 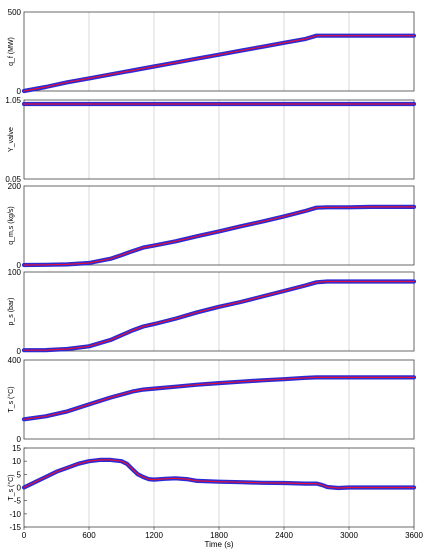 What do you see at coordinates (18, 501) in the screenshot?
I see `y-tick-label: -5` at bounding box center [18, 501].